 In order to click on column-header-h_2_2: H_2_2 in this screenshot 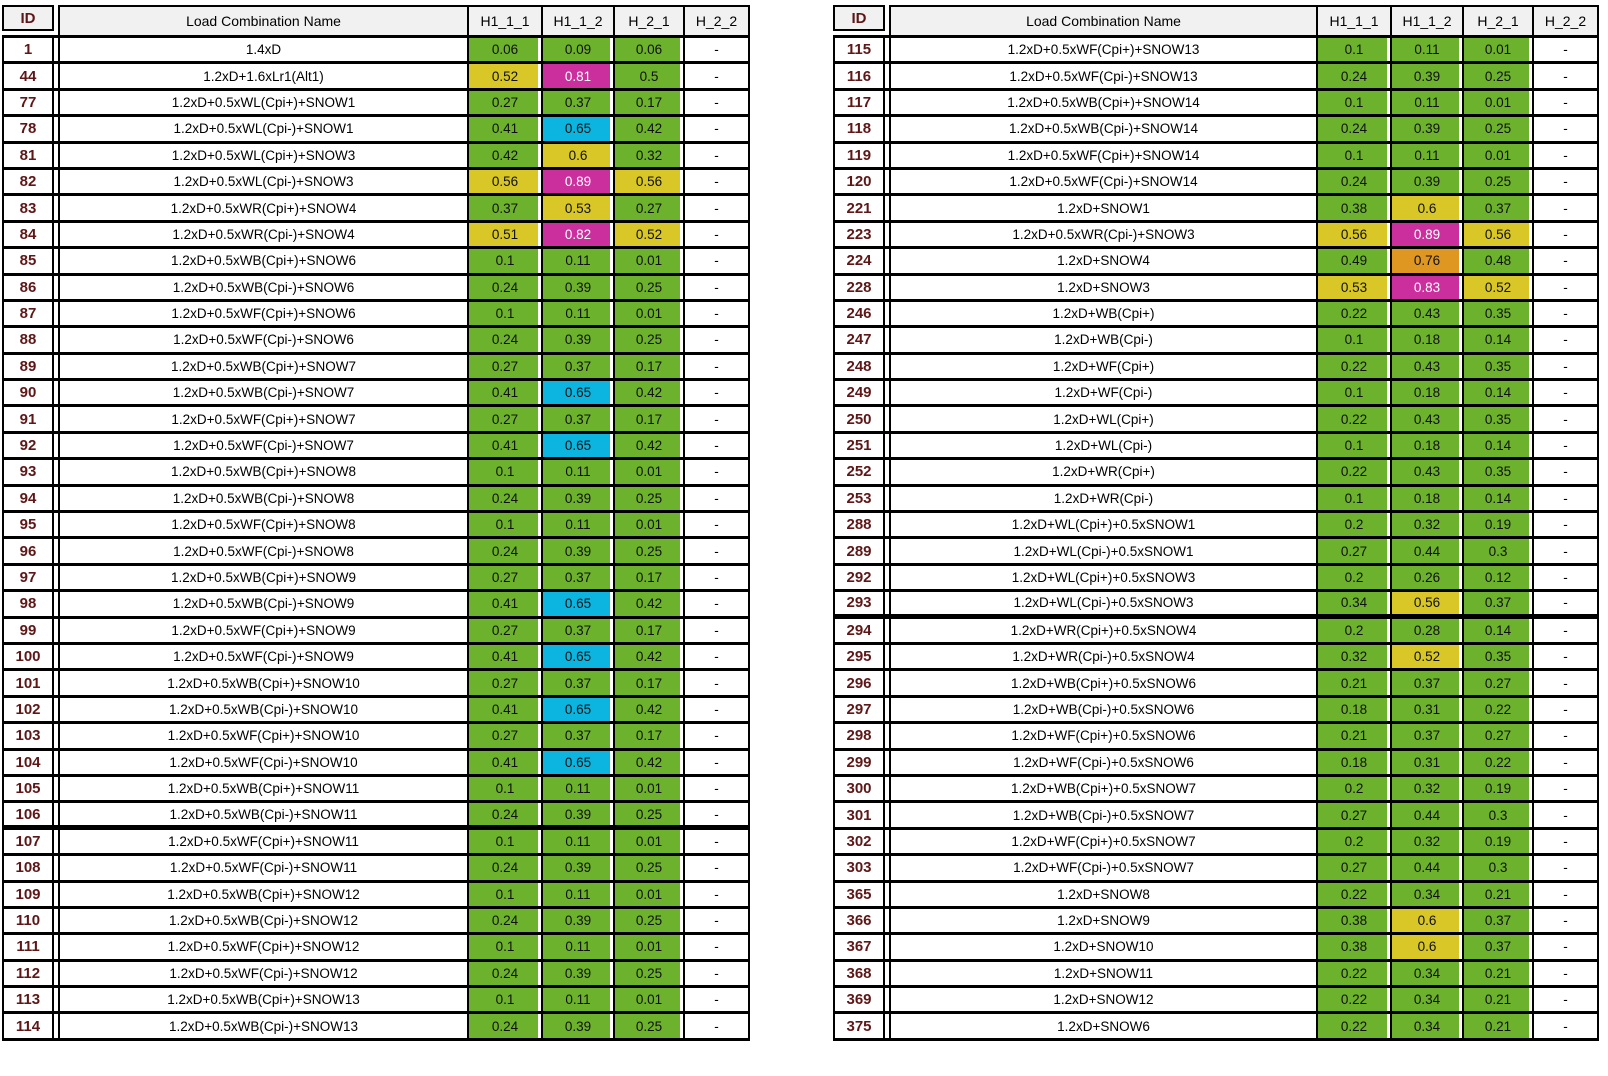, I will do `click(716, 20)`.